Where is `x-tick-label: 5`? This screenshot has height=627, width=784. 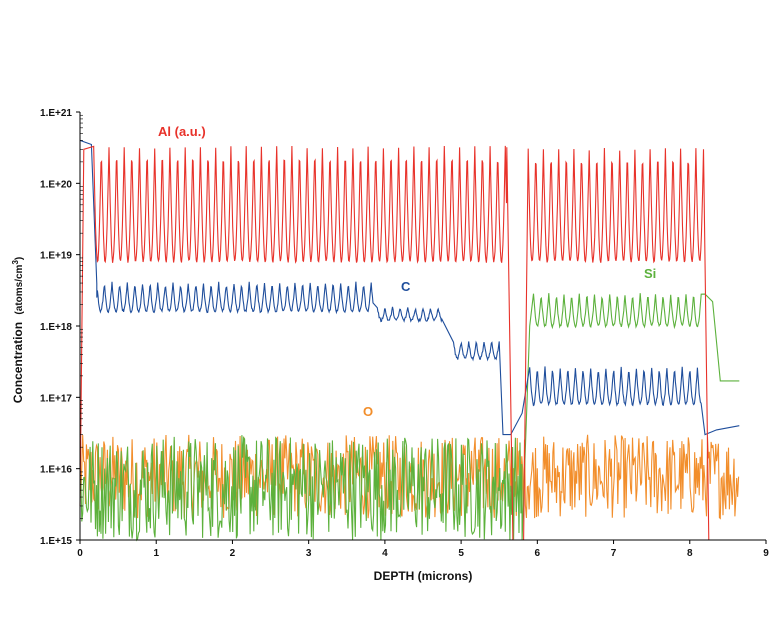 x-tick-label: 5 is located at coordinates (461, 553).